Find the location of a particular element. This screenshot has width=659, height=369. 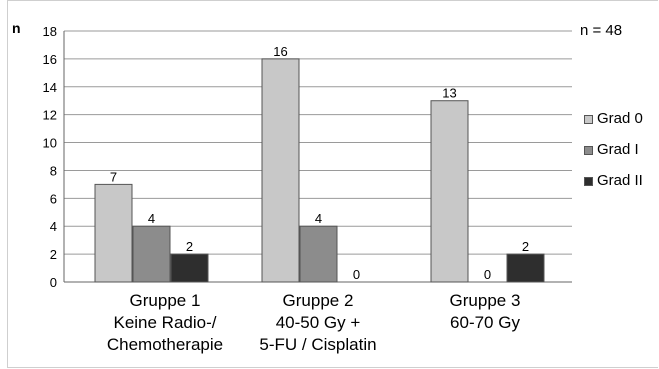

data-label-grad-i-gruppe-1: 4 is located at coordinates (151, 218).